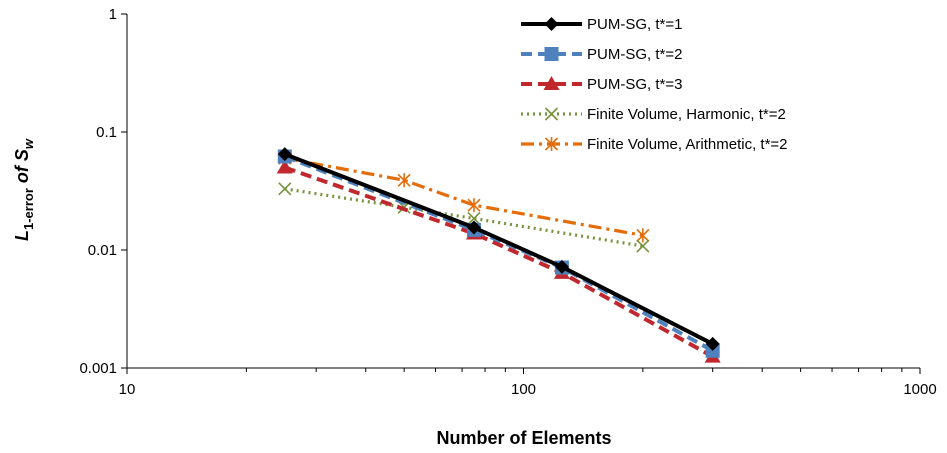  What do you see at coordinates (686, 114) in the screenshot?
I see `legend-label: Finite Volume, Harmonic, t*=2` at bounding box center [686, 114].